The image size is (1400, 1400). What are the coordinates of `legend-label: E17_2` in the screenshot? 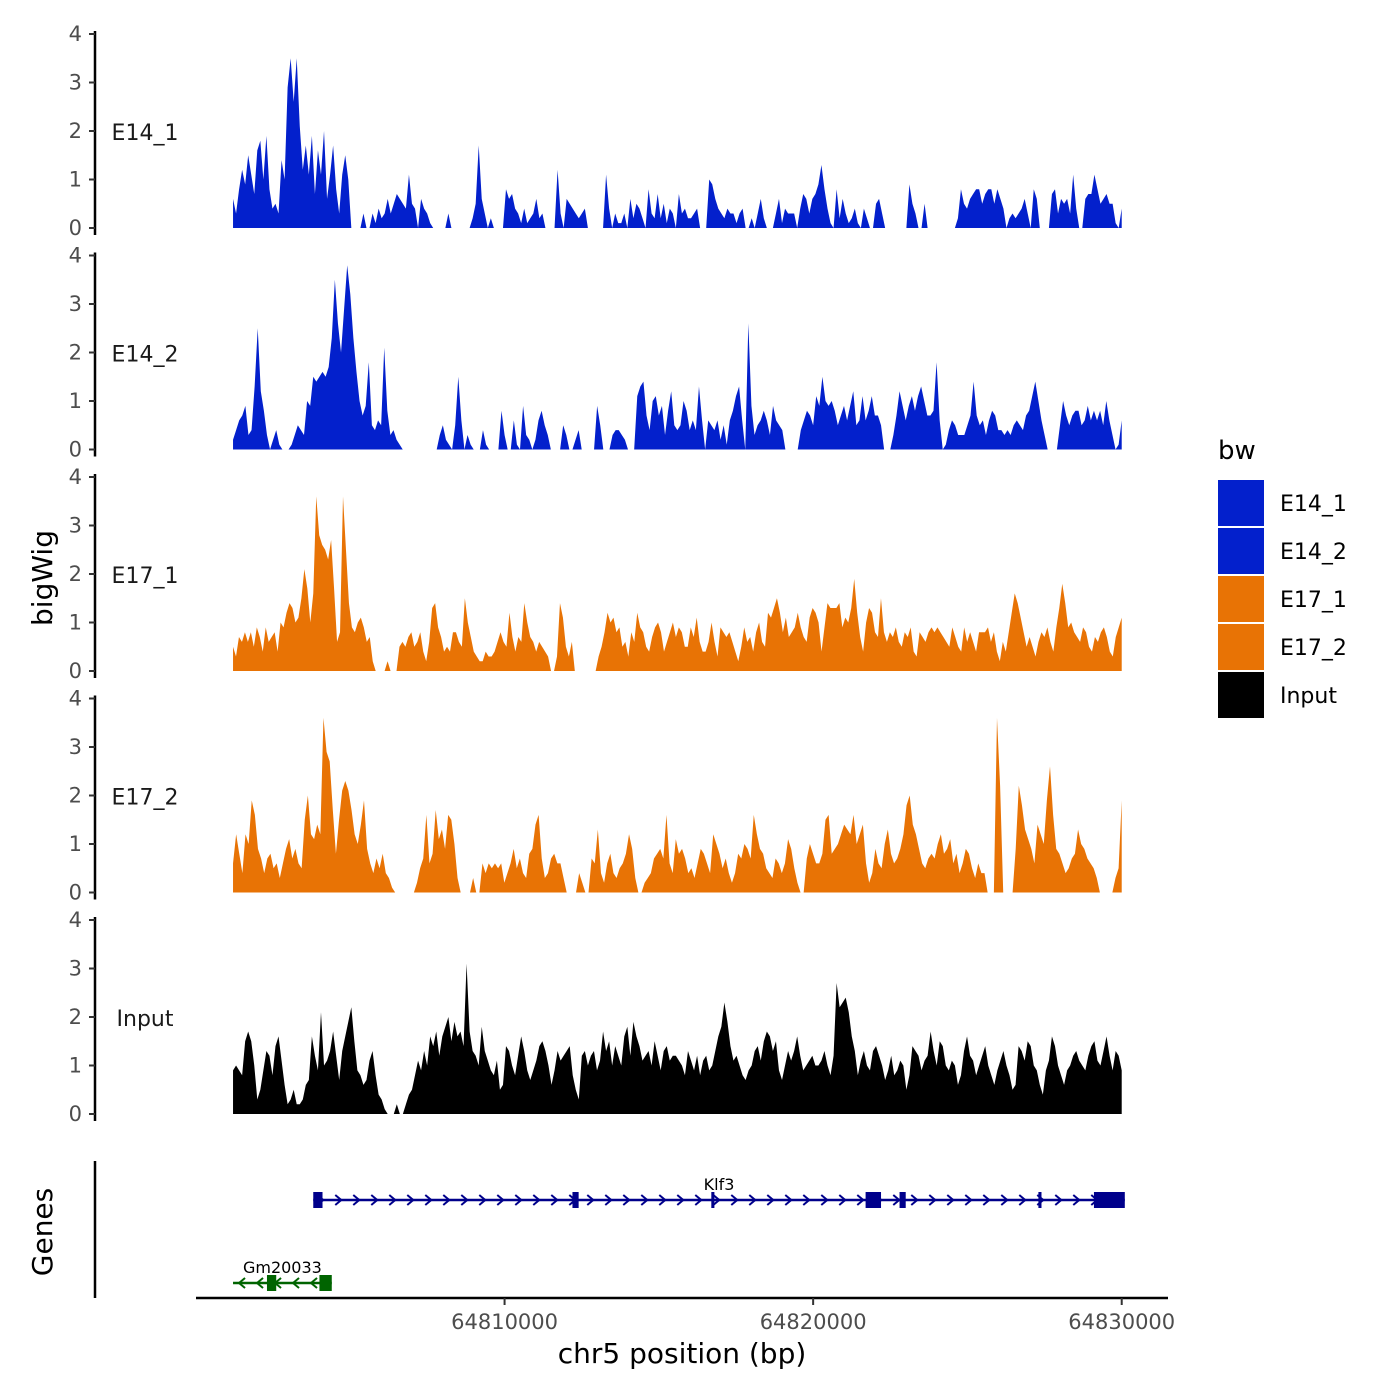 It's located at (1313, 648).